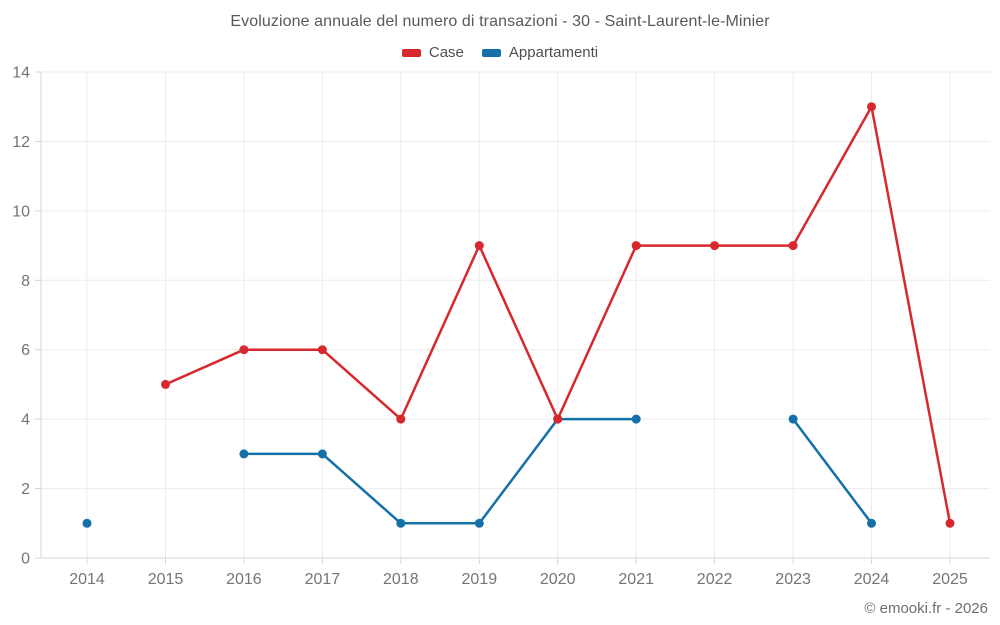  Describe the element at coordinates (491, 52) in the screenshot. I see `legend-swatch-appartamenti` at that location.